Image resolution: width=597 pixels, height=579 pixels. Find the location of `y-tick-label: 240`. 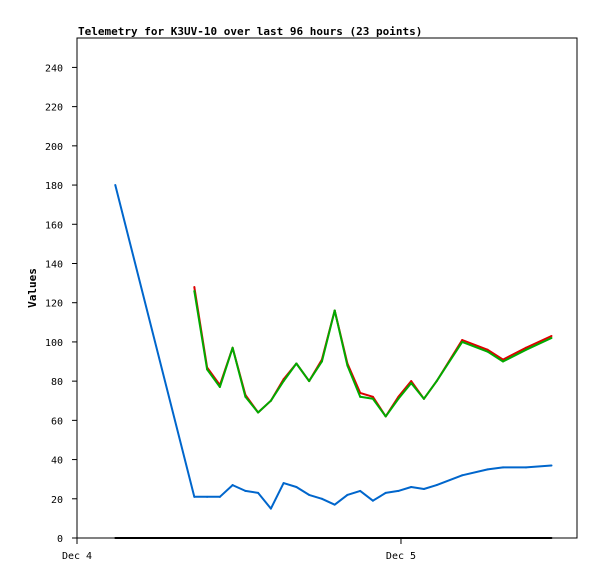

y-tick-label: 240 is located at coordinates (54, 68).